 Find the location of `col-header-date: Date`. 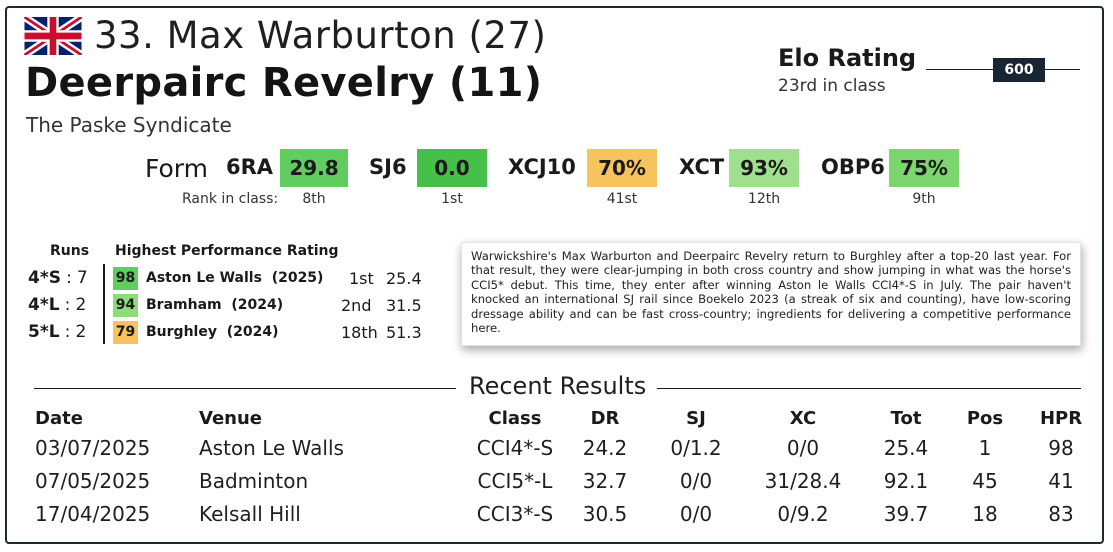

col-header-date: Date is located at coordinates (59, 418).